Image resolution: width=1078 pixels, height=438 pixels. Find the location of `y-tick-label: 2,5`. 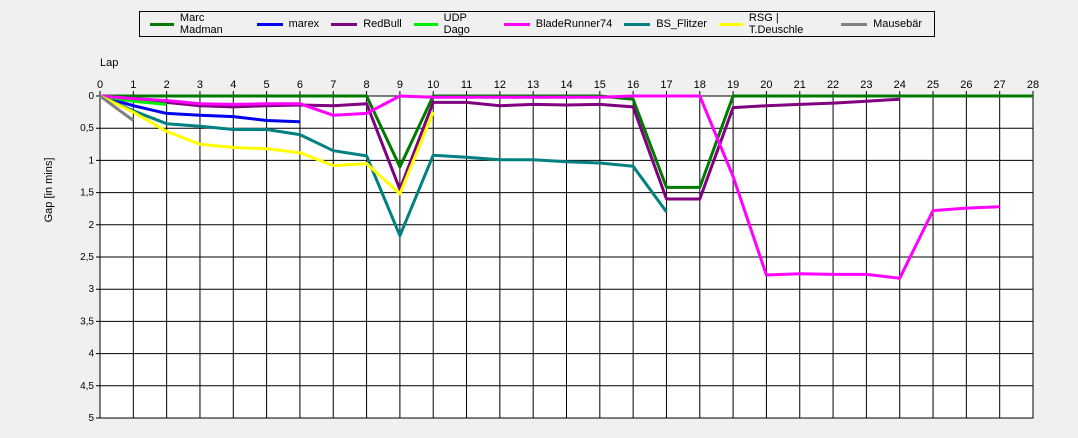

y-tick-label: 2,5 is located at coordinates (87, 257).